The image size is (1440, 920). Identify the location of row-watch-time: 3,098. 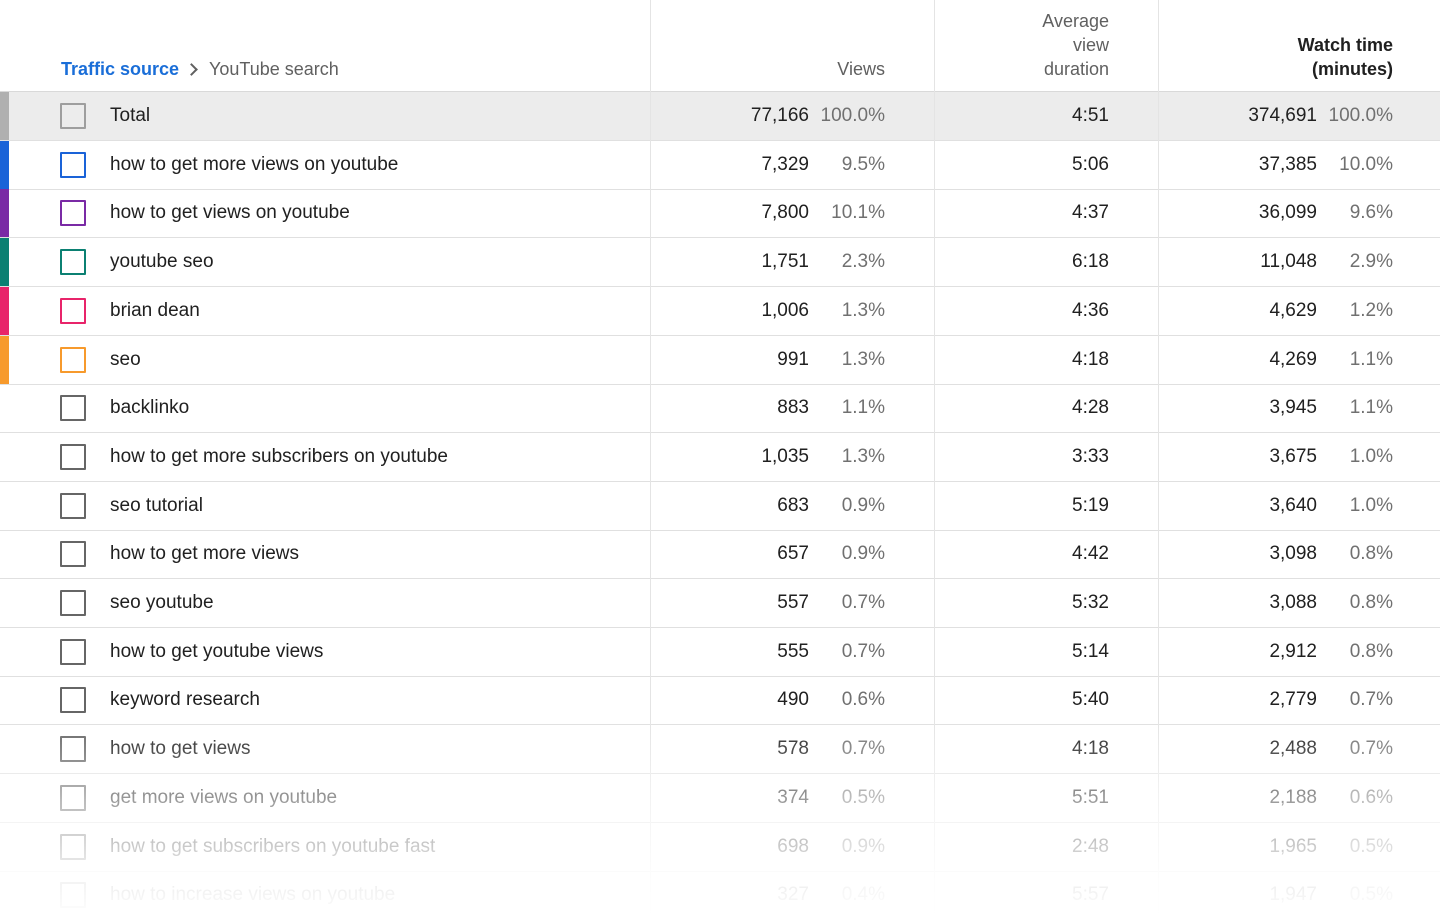
(1293, 554).